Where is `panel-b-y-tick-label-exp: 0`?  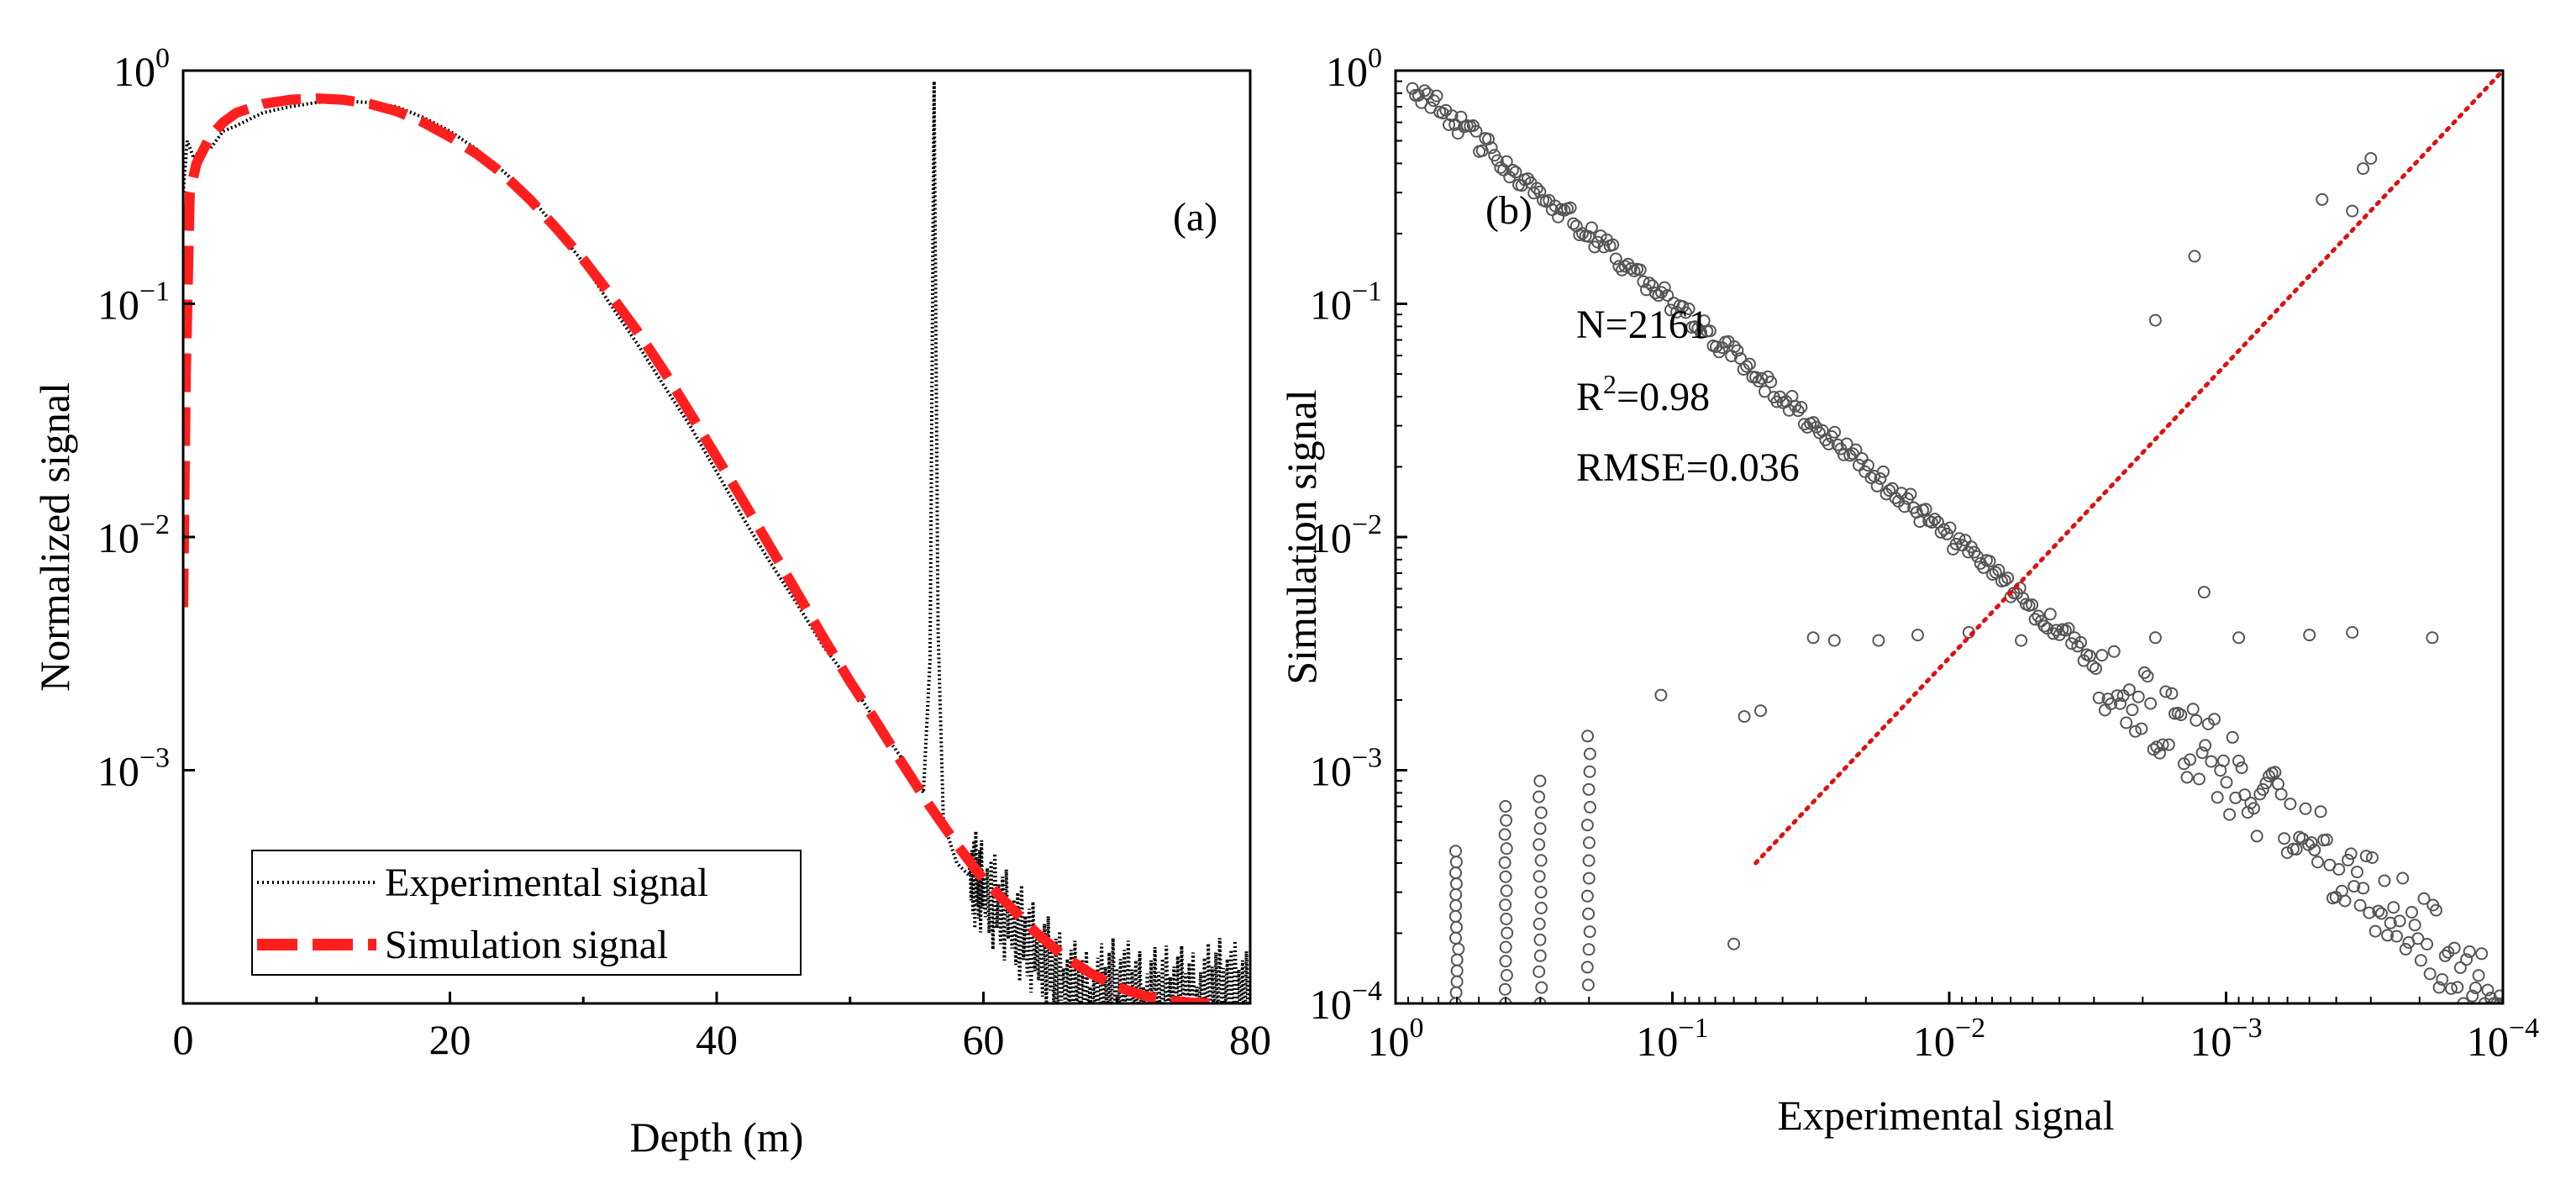
panel-b-y-tick-label-exp: 0 is located at coordinates (1375, 59).